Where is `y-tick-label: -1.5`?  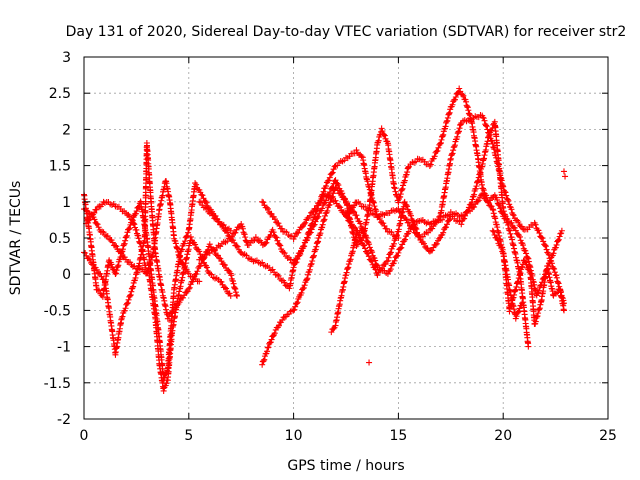
y-tick-label: -1.5 is located at coordinates (57, 384).